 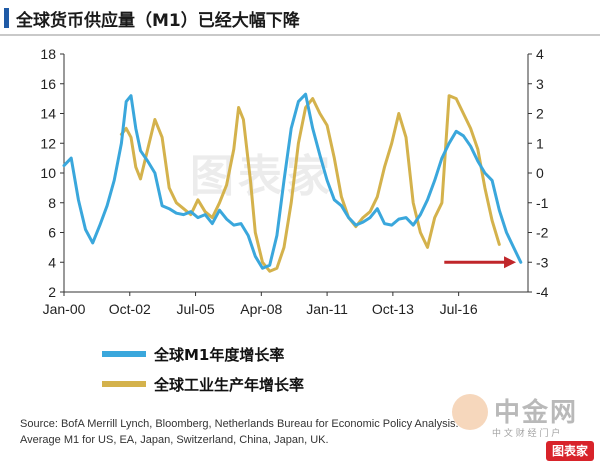 What do you see at coordinates (540, 84) in the screenshot?
I see `right-tick-label: 3` at bounding box center [540, 84].